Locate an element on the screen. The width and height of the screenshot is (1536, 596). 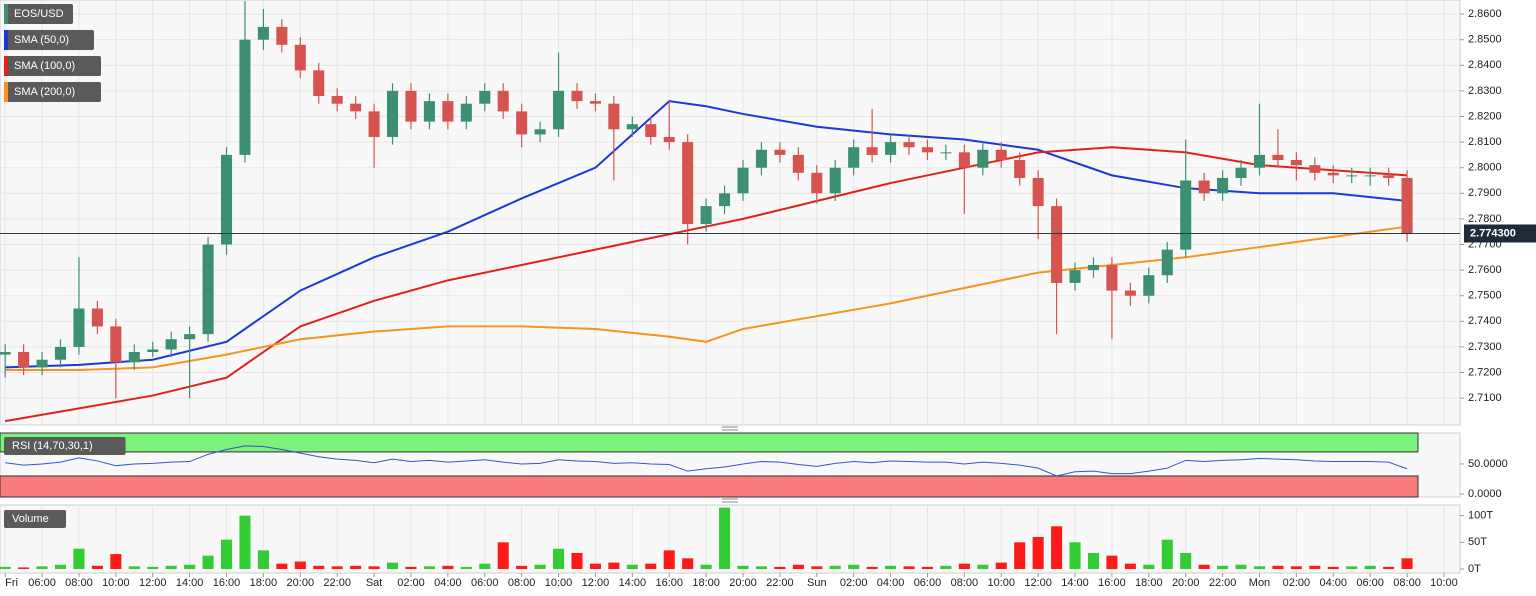
x-tick-label: Fri is located at coordinates (11, 583).